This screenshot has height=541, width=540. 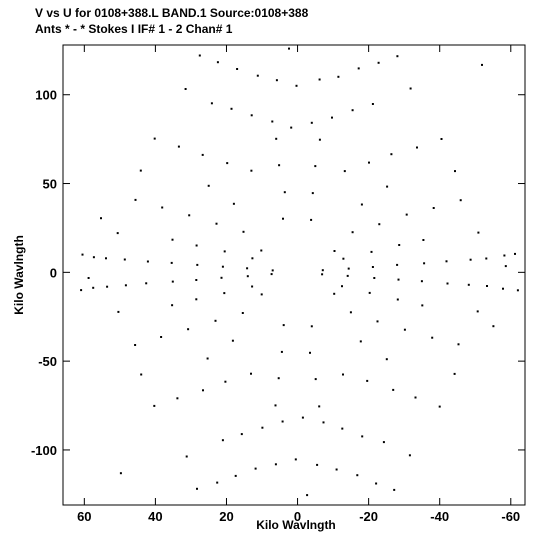 What do you see at coordinates (46, 95) in the screenshot?
I see `y-tick-label: 100` at bounding box center [46, 95].